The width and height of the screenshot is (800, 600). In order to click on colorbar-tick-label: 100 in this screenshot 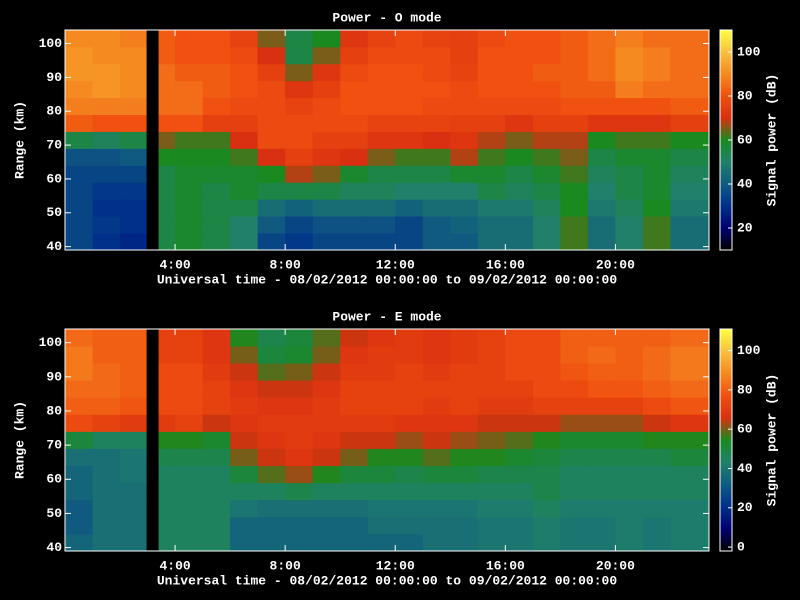, I will do `click(749, 350)`.